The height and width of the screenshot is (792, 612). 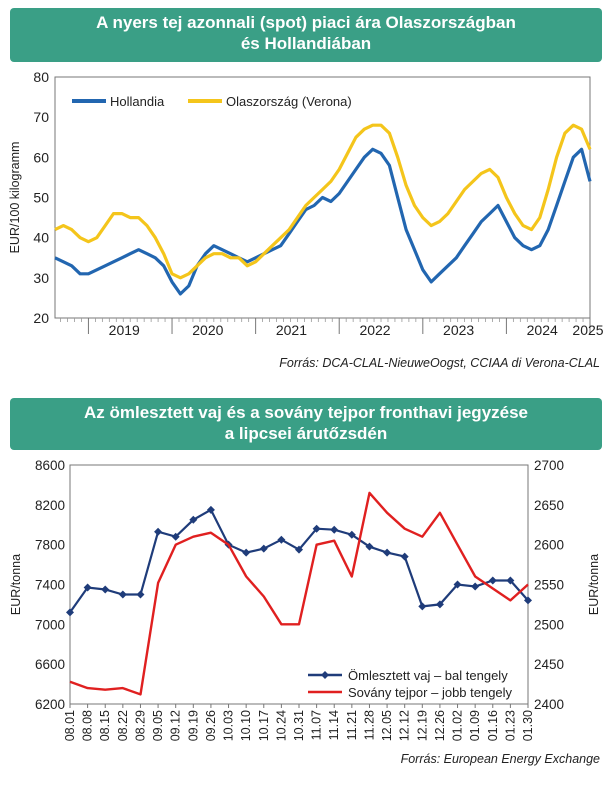 What do you see at coordinates (50, 585) in the screenshot?
I see `chart2-left-ytick-label: 7400` at bounding box center [50, 585].